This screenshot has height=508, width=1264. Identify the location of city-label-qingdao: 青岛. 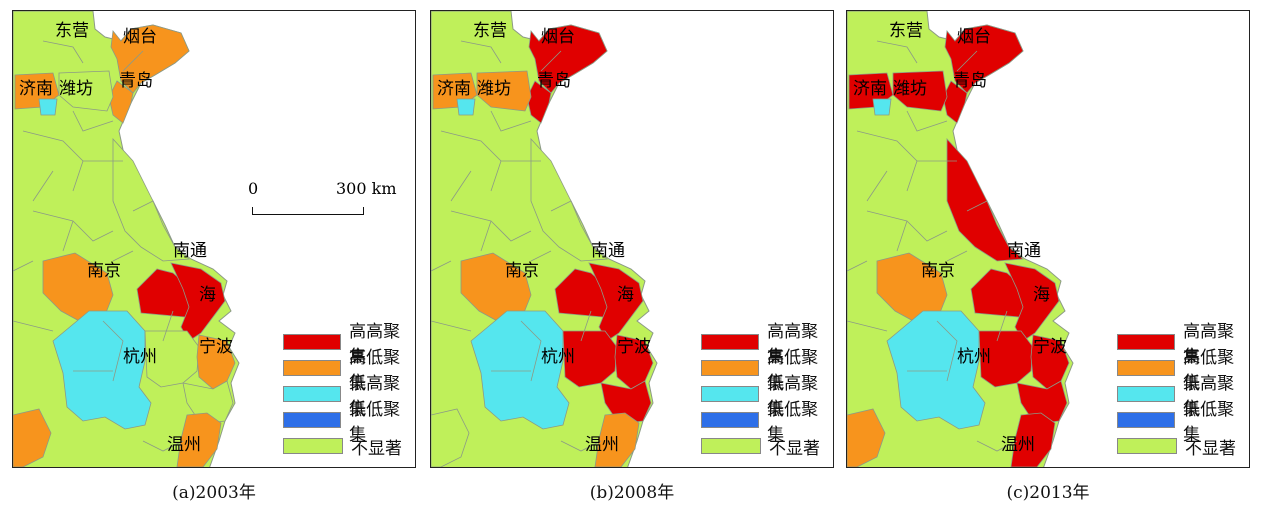
(136, 81).